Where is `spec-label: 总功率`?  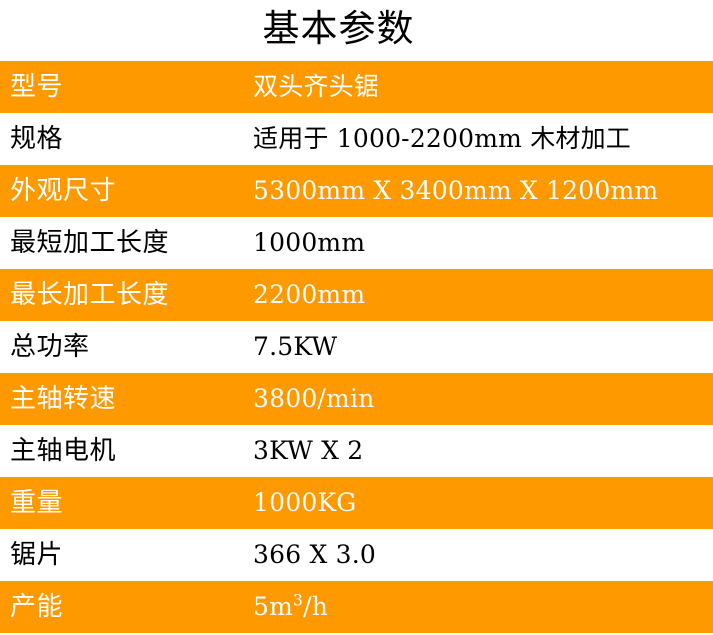 spec-label: 总功率 is located at coordinates (50, 347).